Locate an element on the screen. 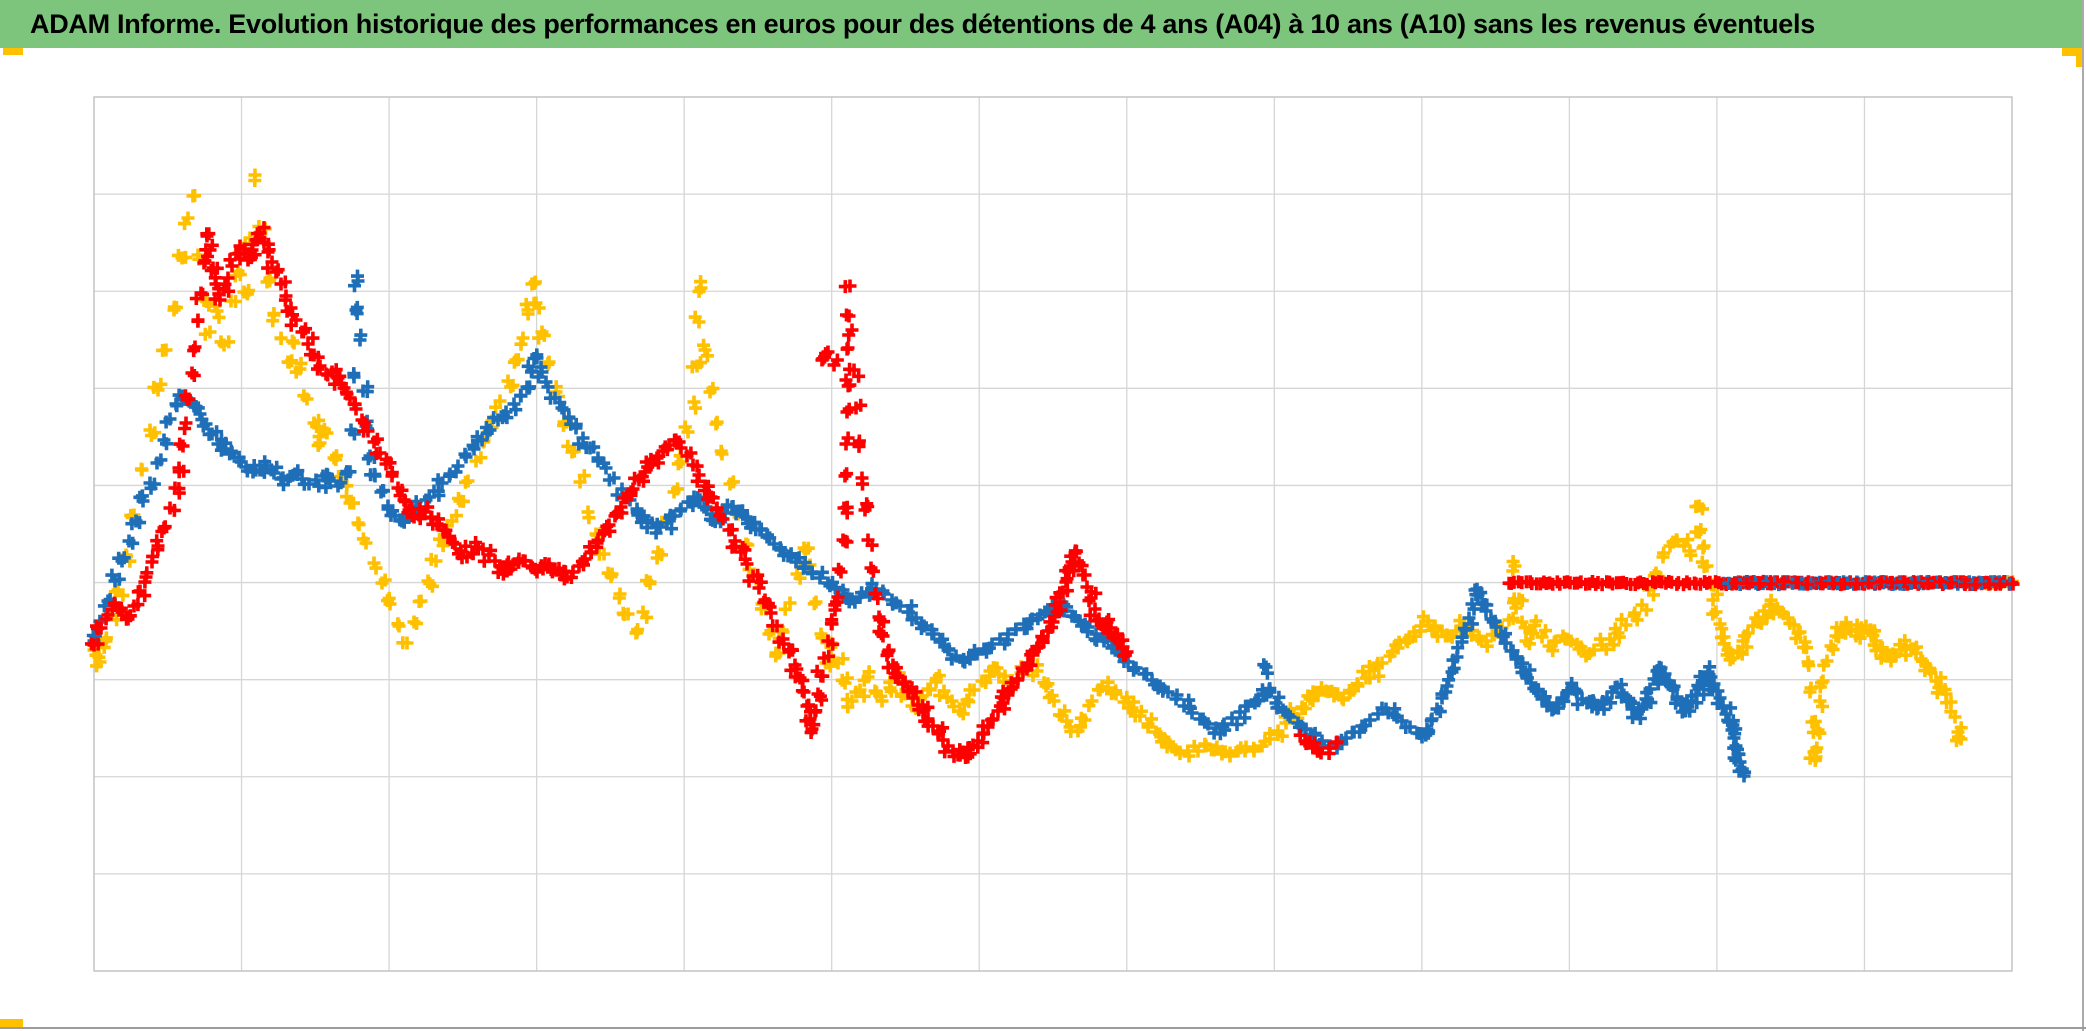  window-bottom-border is located at coordinates (1043, 1028).